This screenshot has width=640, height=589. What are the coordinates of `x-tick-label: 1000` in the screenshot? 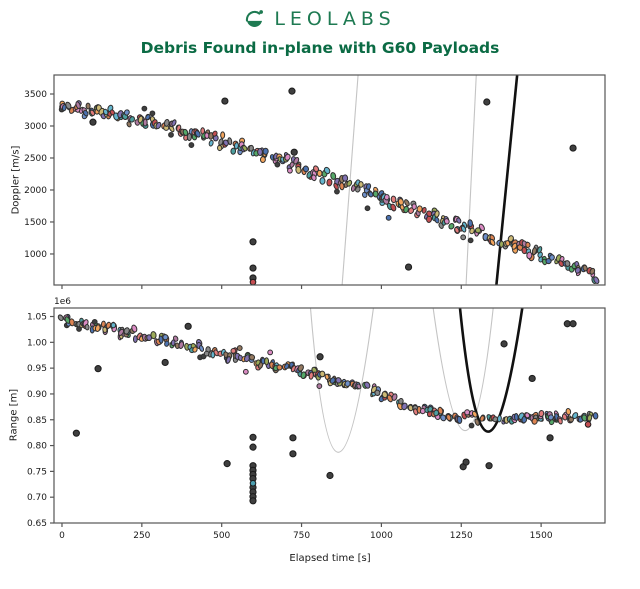 It's located at (381, 536).